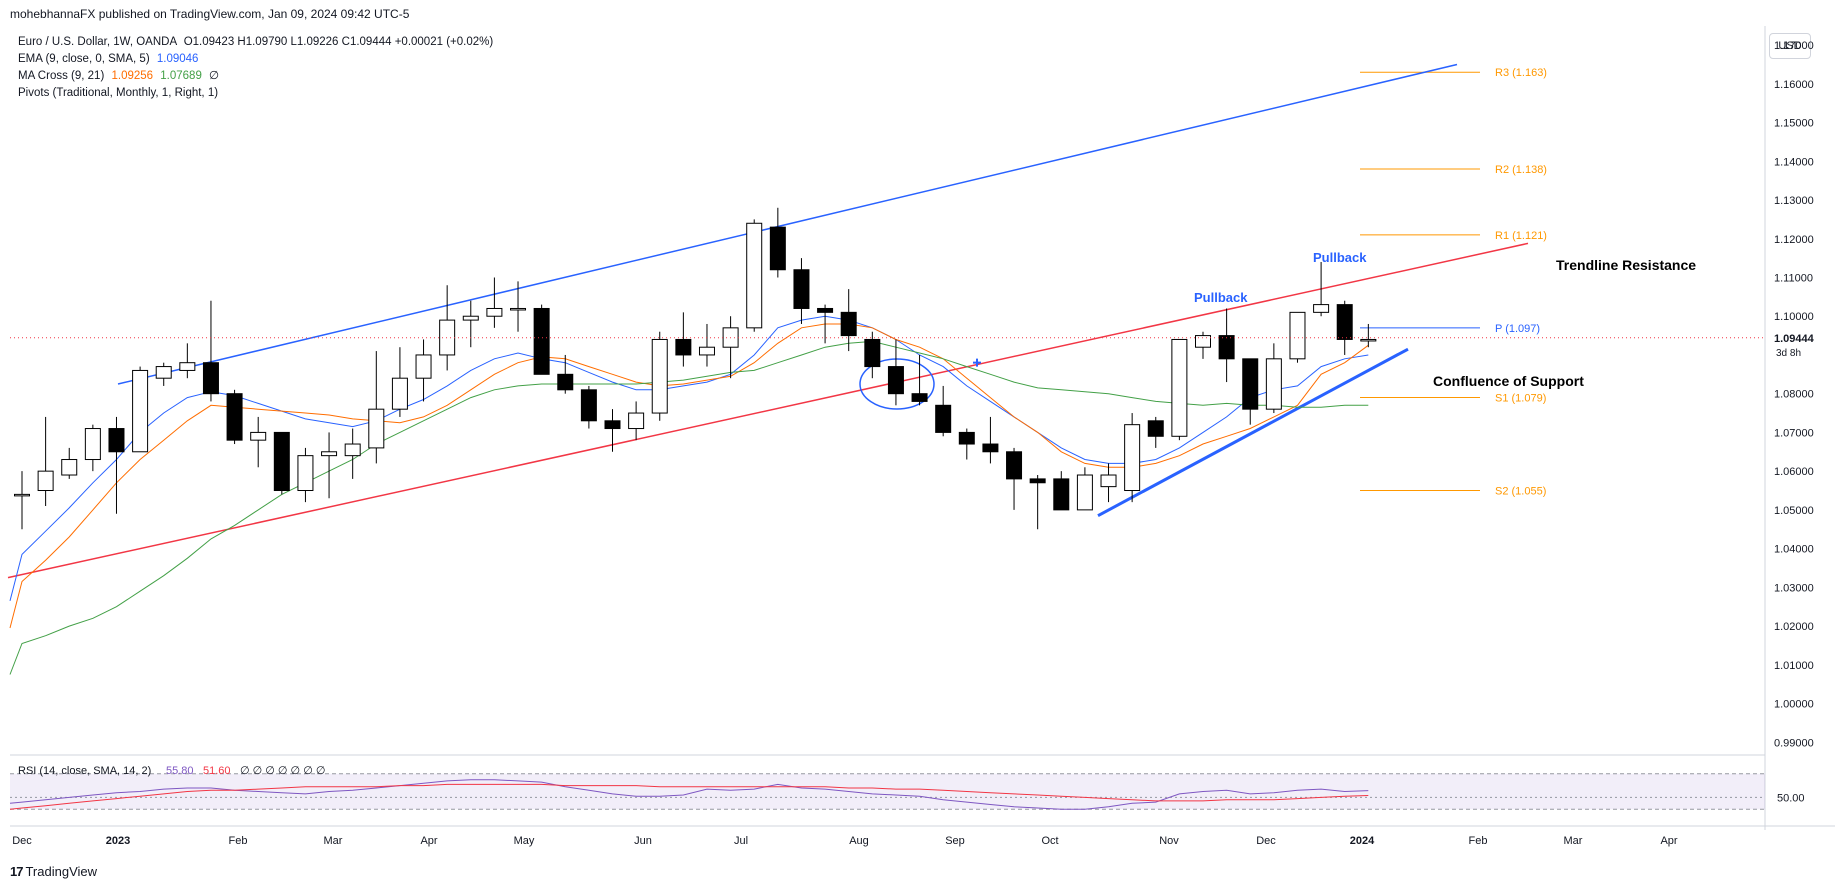 The image size is (1835, 891). Describe the element at coordinates (1668, 841) in the screenshot. I see `x-tick-label: Apr` at that location.